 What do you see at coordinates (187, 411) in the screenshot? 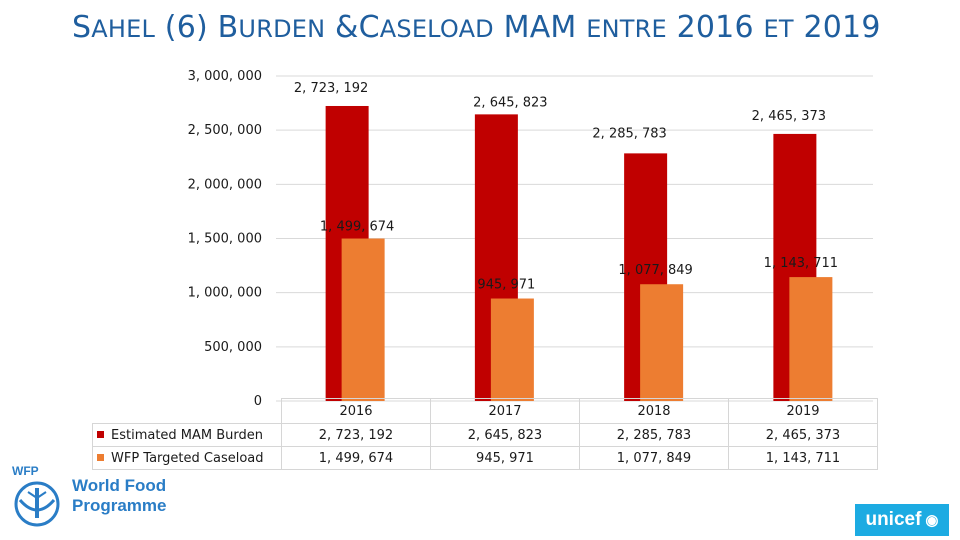
I see `table-corner` at bounding box center [187, 411].